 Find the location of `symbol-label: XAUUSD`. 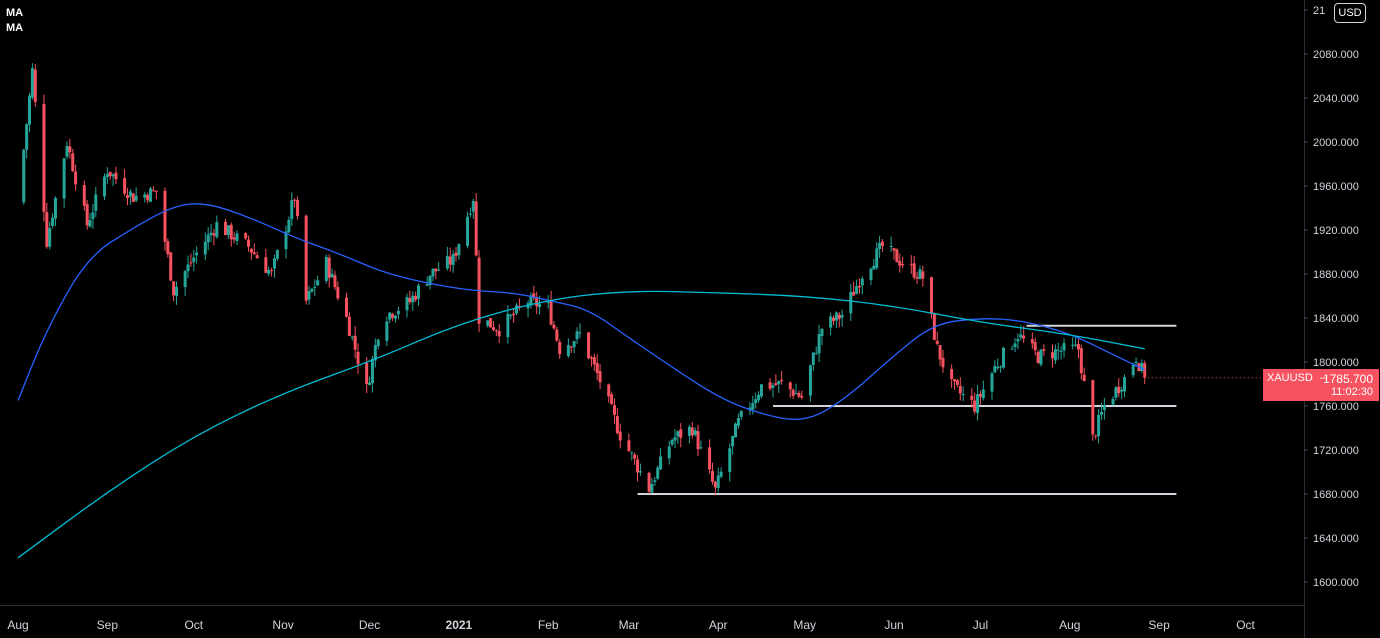

symbol-label: XAUUSD is located at coordinates (1290, 378).